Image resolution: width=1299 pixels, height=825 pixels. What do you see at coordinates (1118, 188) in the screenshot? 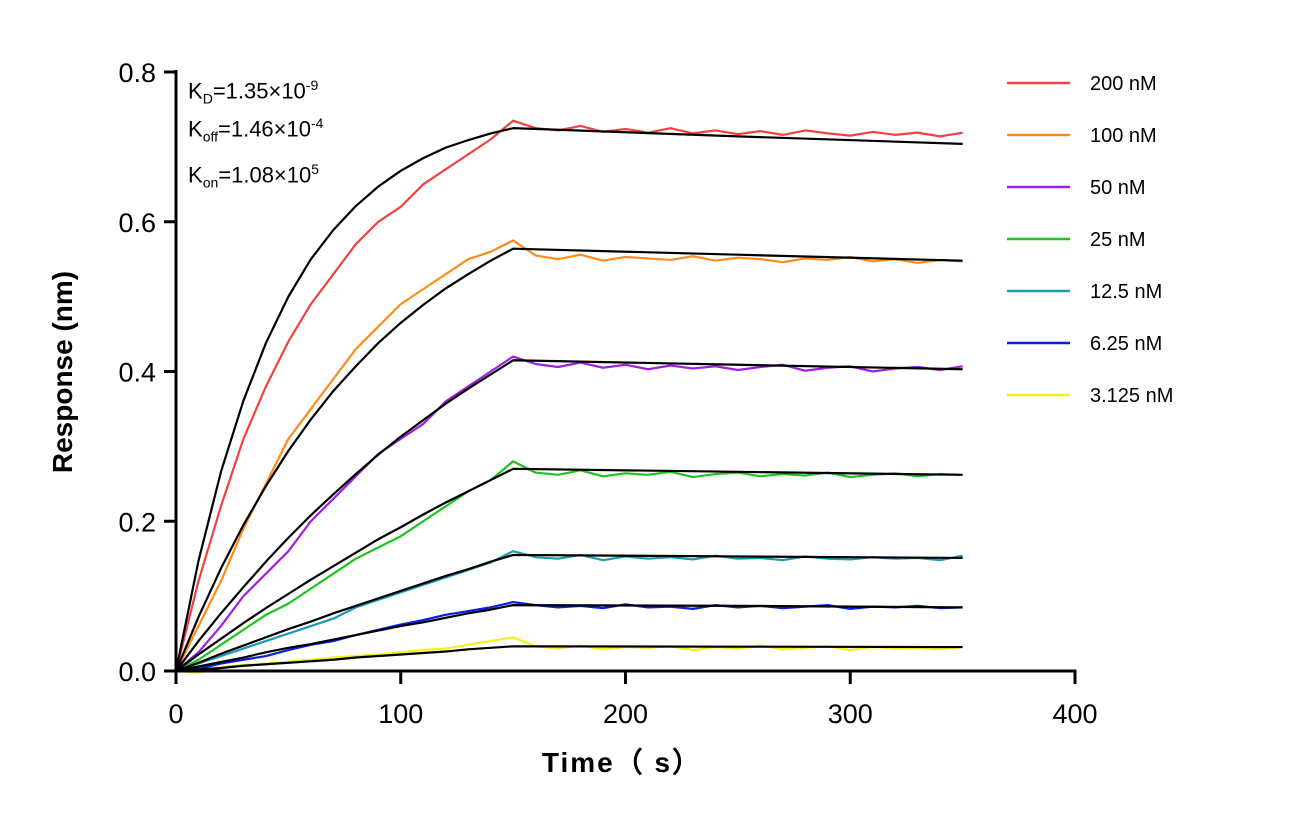
I see `legend-label: 50 nM` at bounding box center [1118, 188].